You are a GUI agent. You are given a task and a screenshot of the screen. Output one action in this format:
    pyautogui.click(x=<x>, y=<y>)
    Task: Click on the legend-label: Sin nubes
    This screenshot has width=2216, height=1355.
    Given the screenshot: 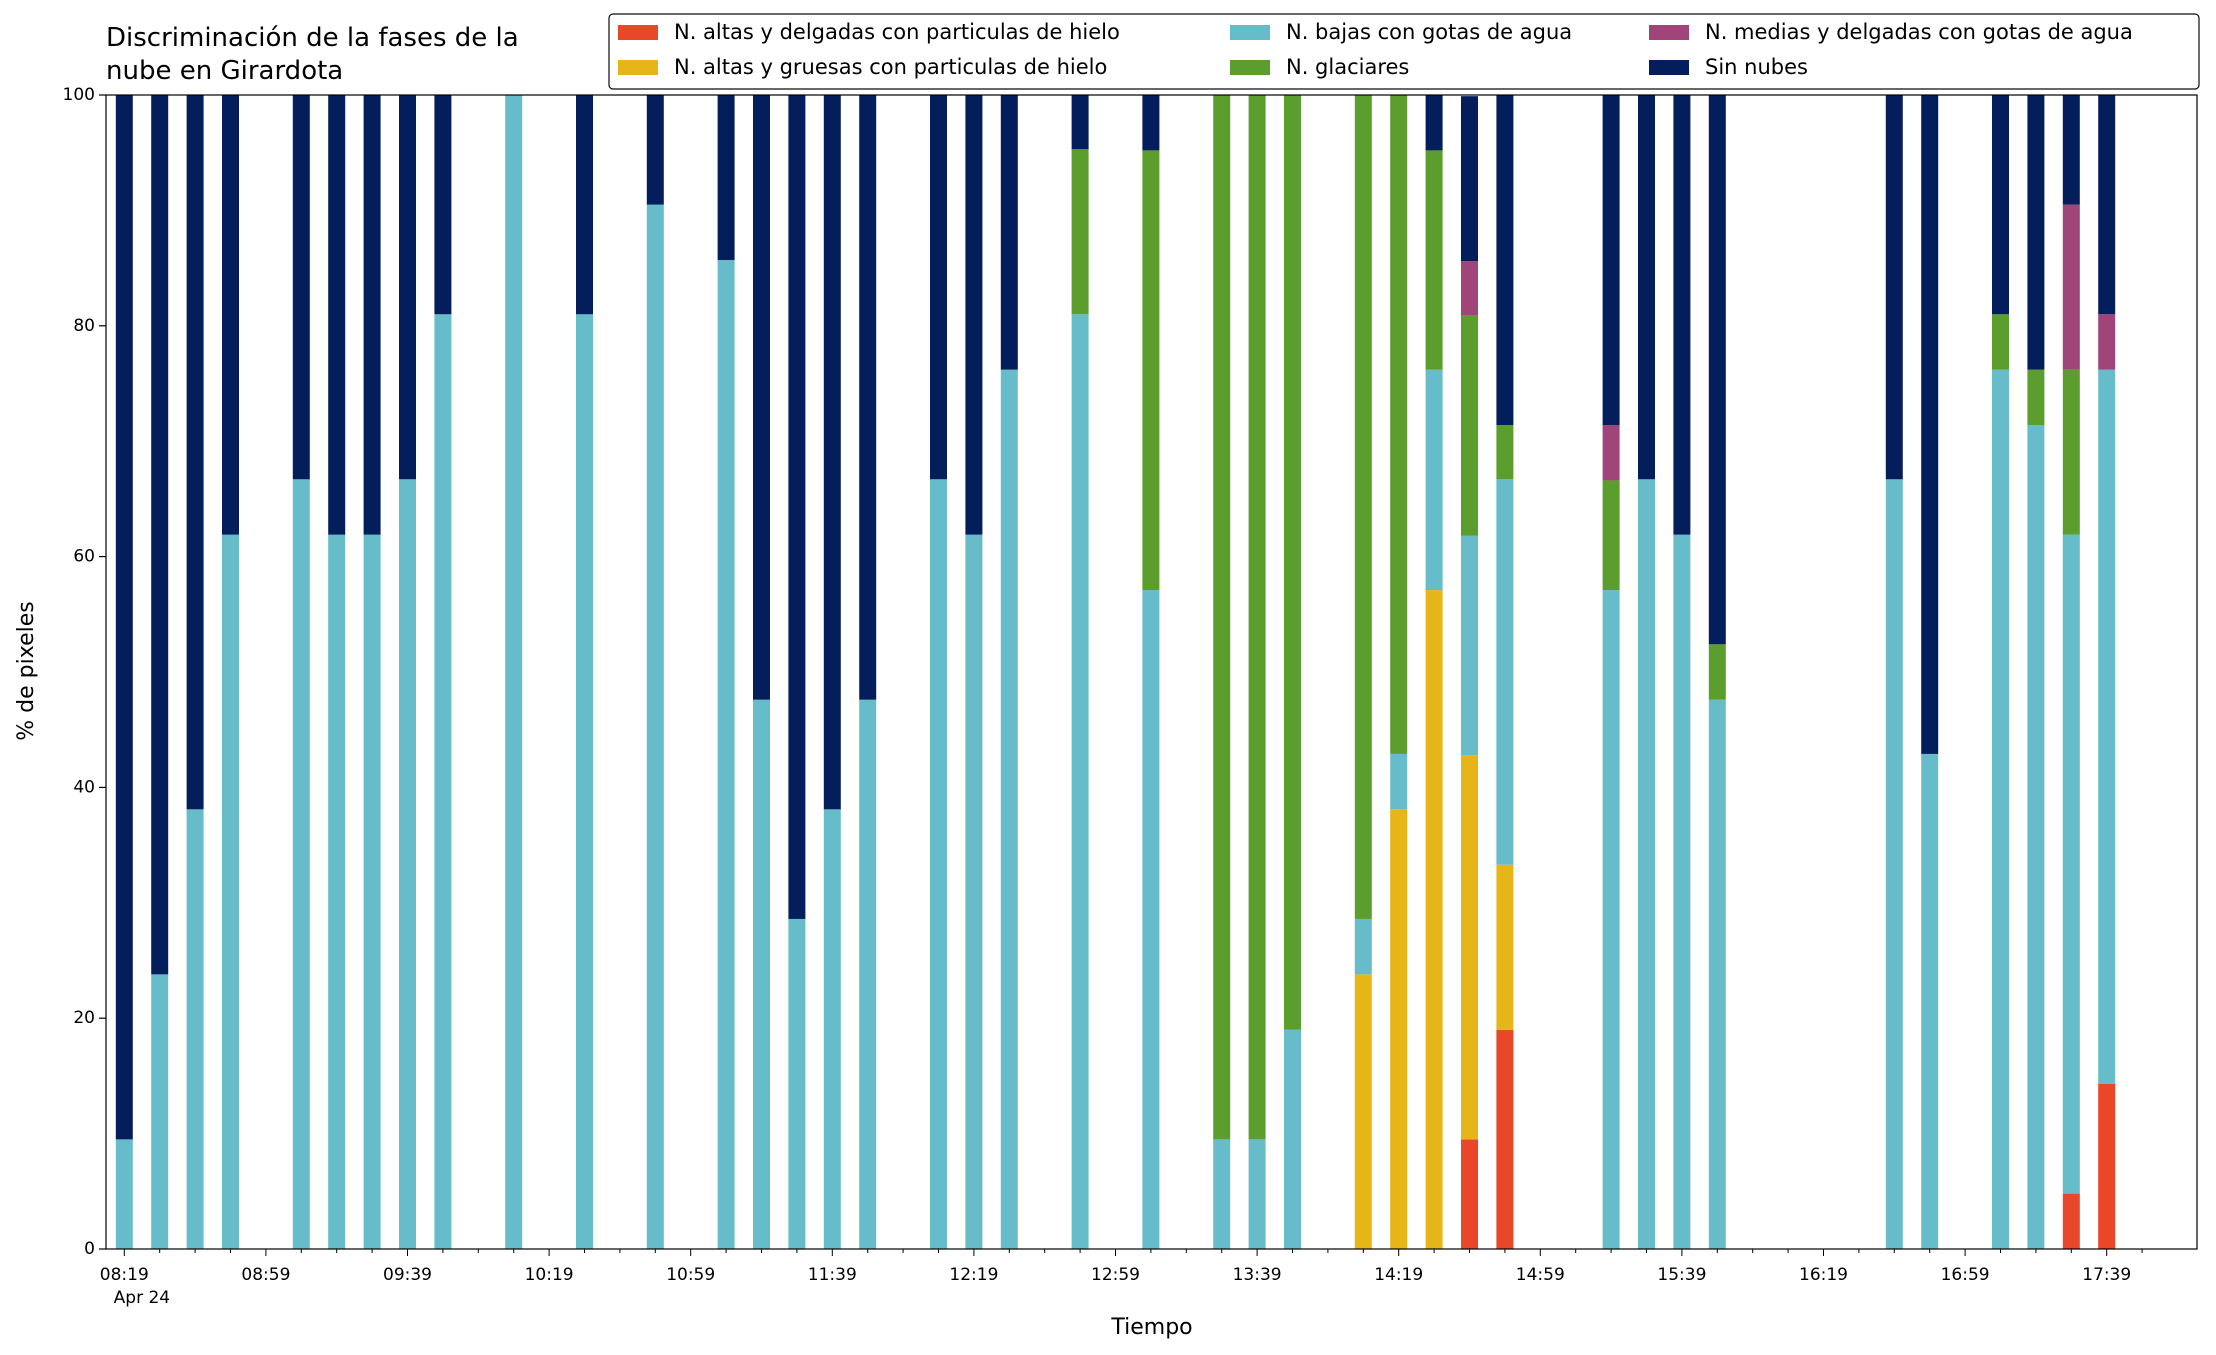 What is the action you would take?
    pyautogui.click(x=1756, y=67)
    